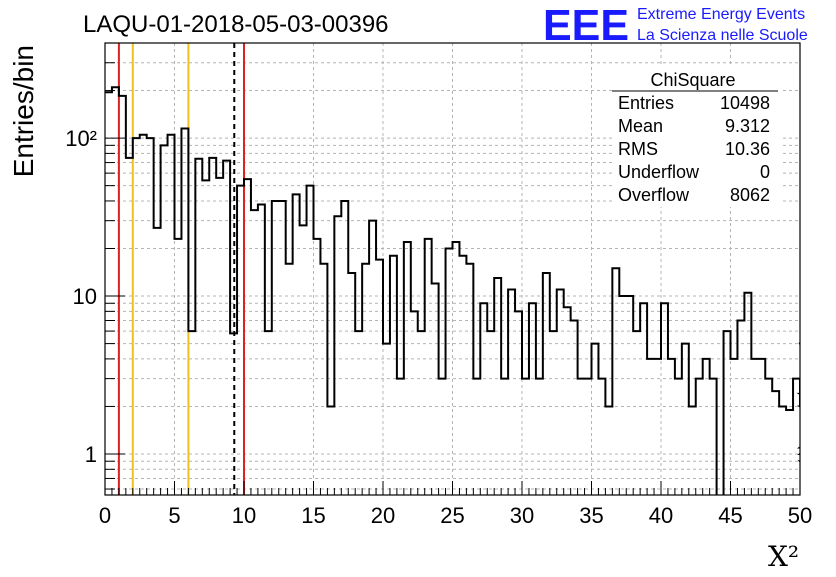 The image size is (836, 577). Describe the element at coordinates (783, 556) in the screenshot. I see `x-axis-label: X²` at that location.